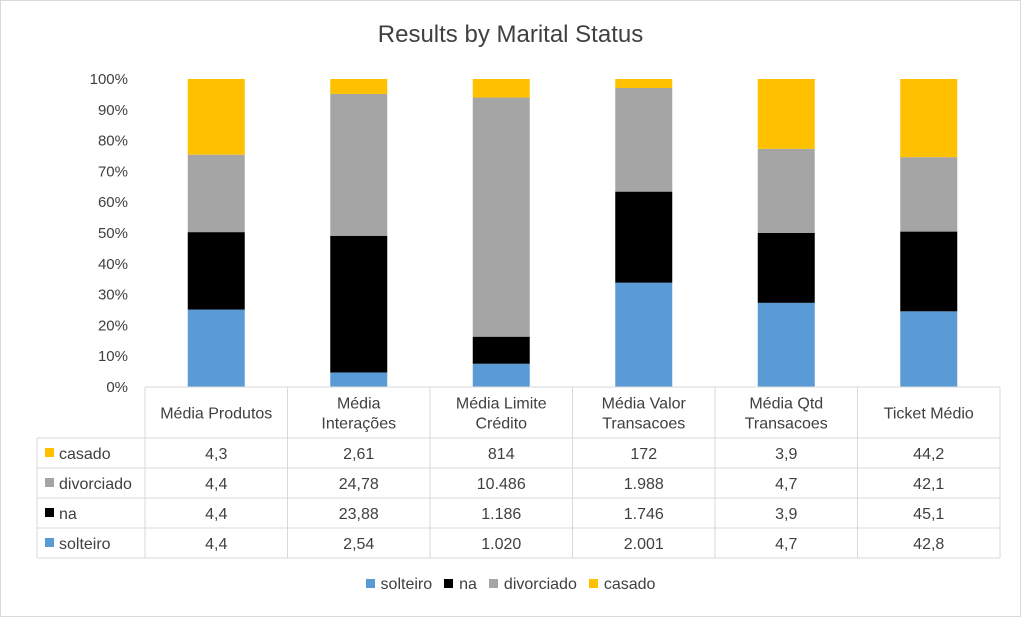 This screenshot has width=1021, height=617. I want to click on table-cell-solteiro-1: 2,54, so click(358, 544).